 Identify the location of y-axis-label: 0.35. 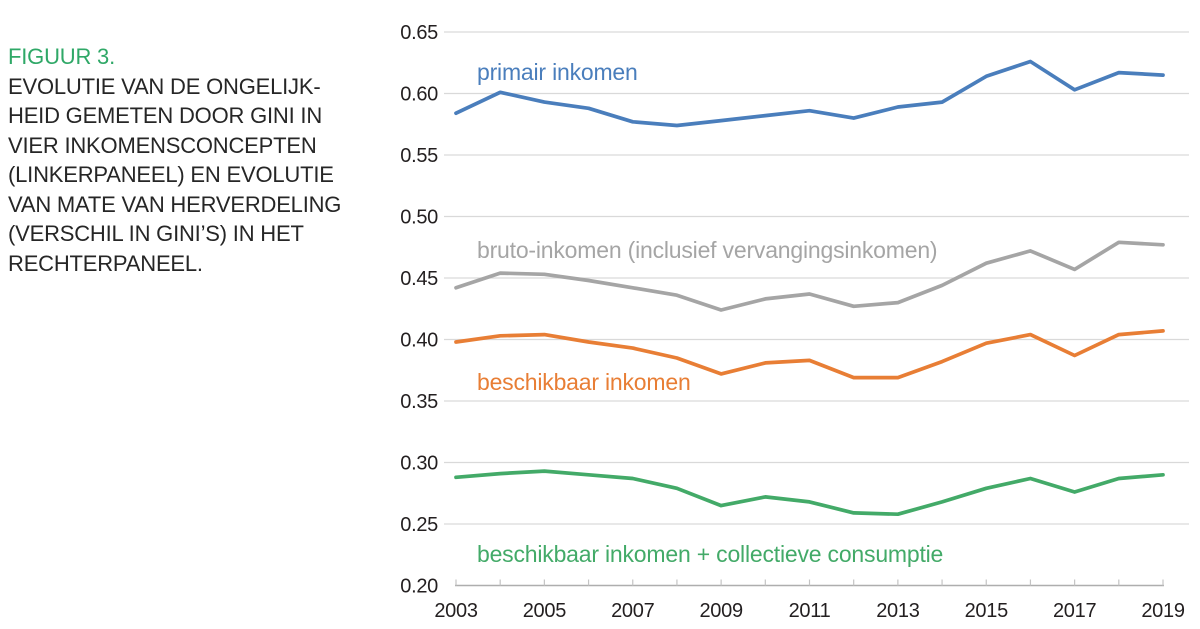
(419, 402).